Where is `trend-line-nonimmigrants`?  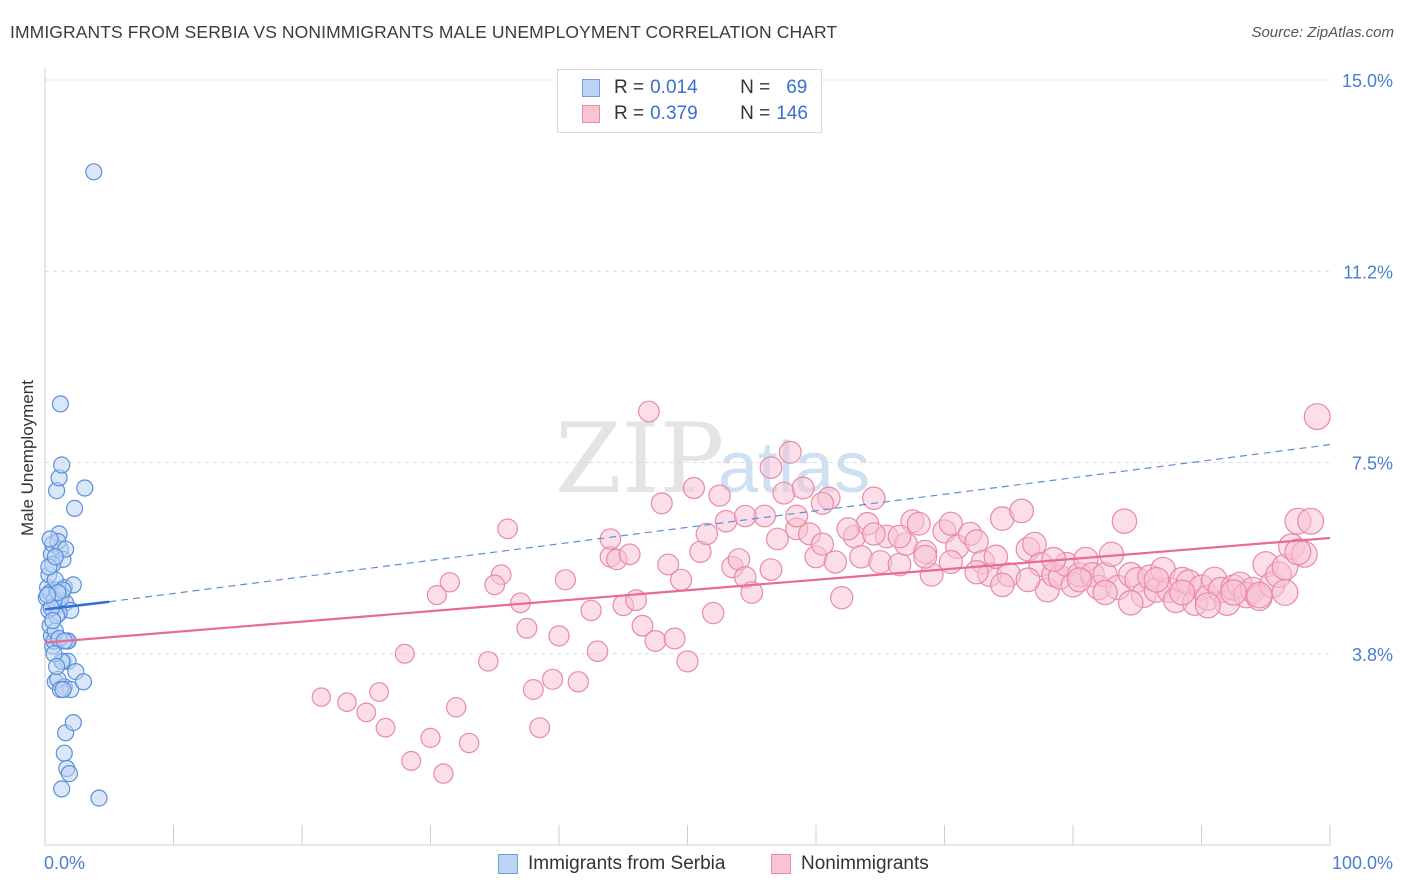 trend-line-nonimmigrants is located at coordinates (687, 590).